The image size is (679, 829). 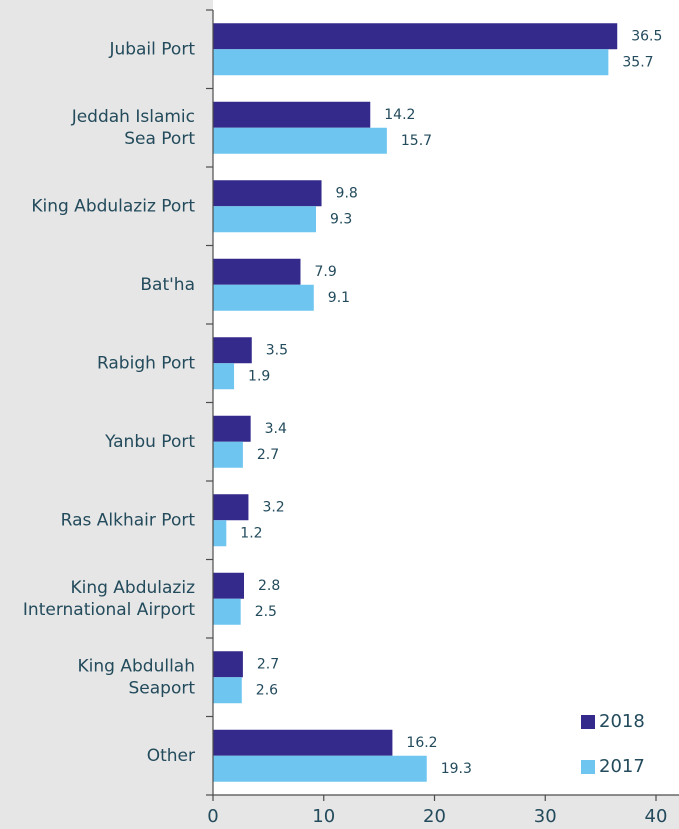 What do you see at coordinates (113, 206) in the screenshot?
I see `category-label: King Abdulaziz Port` at bounding box center [113, 206].